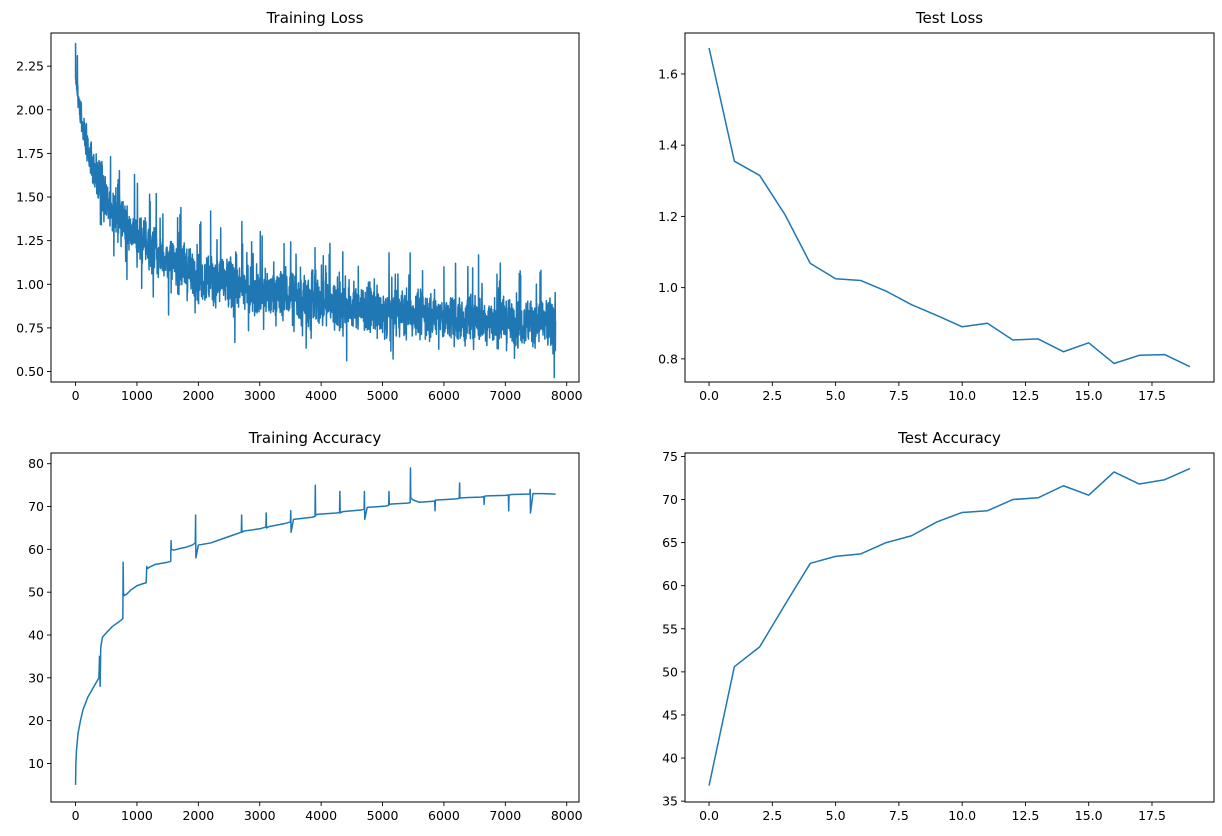 This screenshot has width=1222, height=836. Describe the element at coordinates (670, 456) in the screenshot. I see `y-tick-label: 75` at that location.